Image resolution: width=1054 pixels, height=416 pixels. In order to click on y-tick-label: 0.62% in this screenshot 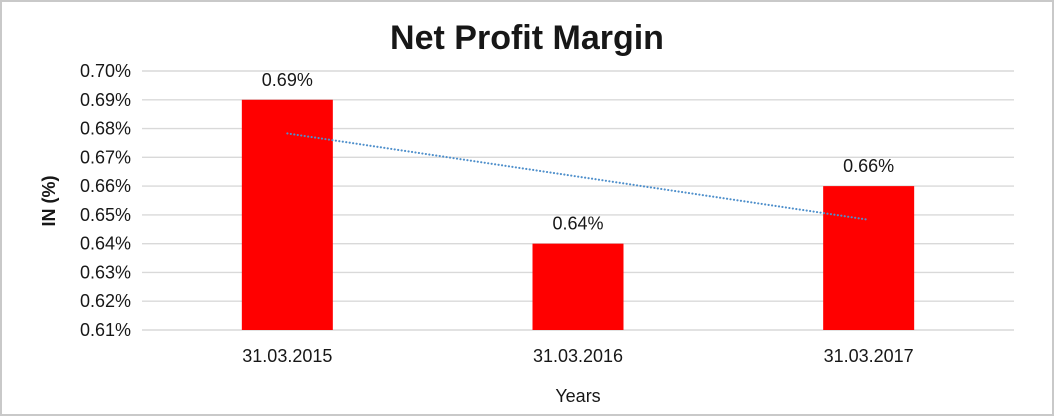, I will do `click(105, 301)`.